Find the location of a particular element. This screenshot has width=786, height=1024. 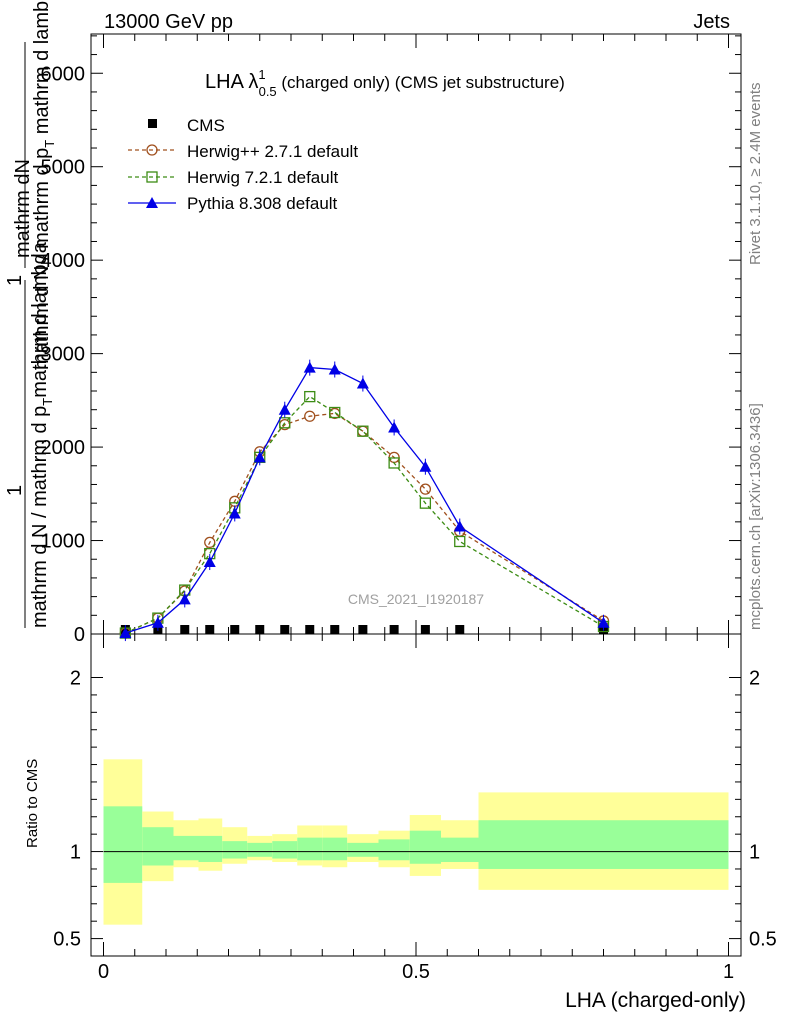

ylabel-outer-denominator: mathrm d N / mathrm d pTmathrm d lambda is located at coordinates (42, 434).